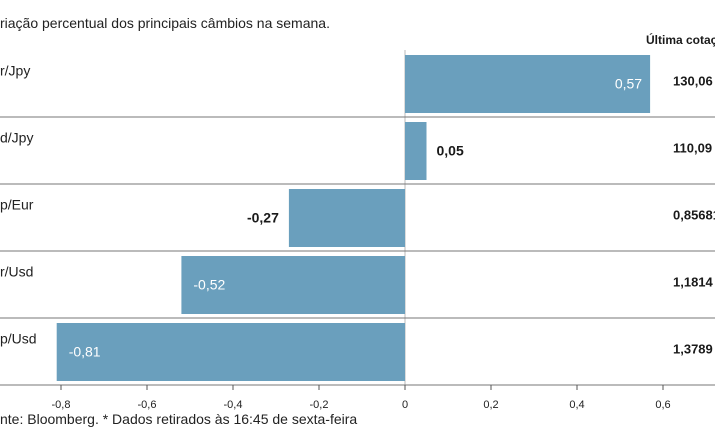 Image resolution: width=715 pixels, height=445 pixels. I want to click on last-quote: 0,85681, so click(694, 215).